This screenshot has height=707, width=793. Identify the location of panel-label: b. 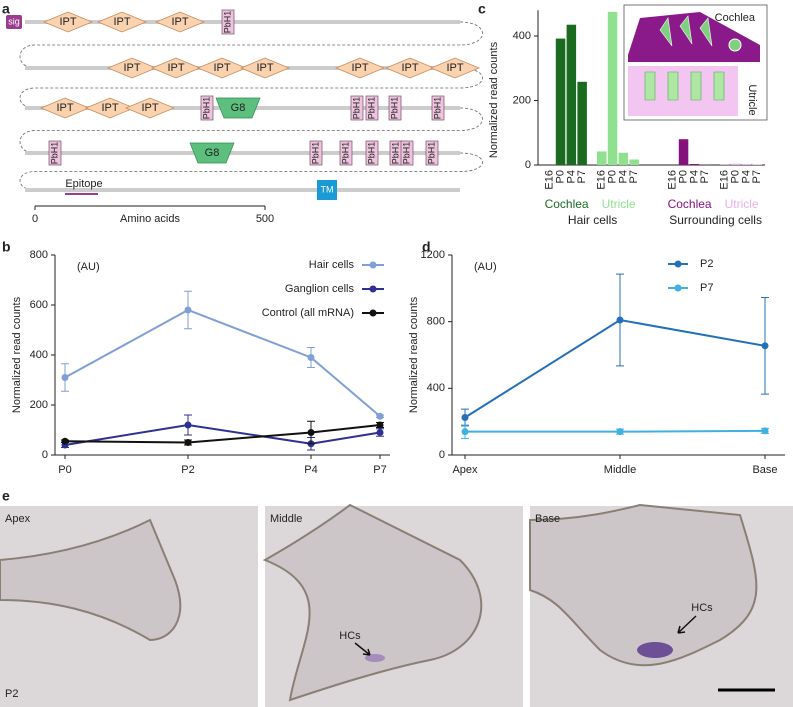
(6, 247).